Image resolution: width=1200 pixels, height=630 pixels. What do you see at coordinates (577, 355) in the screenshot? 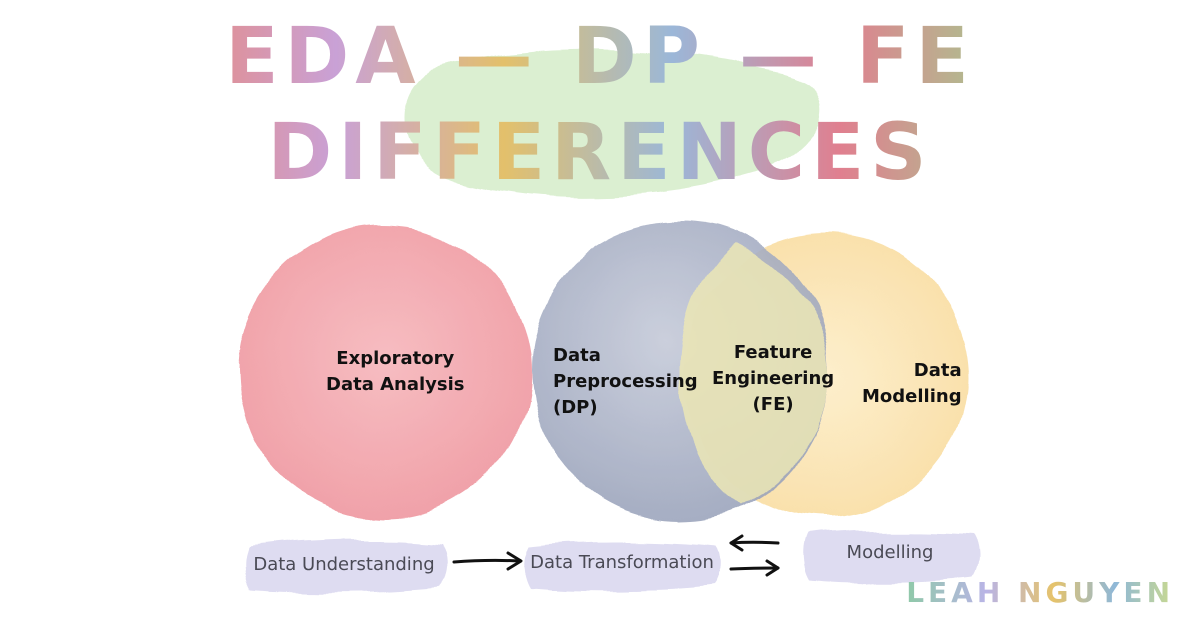
I see `dp-label-line-1: Data` at bounding box center [577, 355].